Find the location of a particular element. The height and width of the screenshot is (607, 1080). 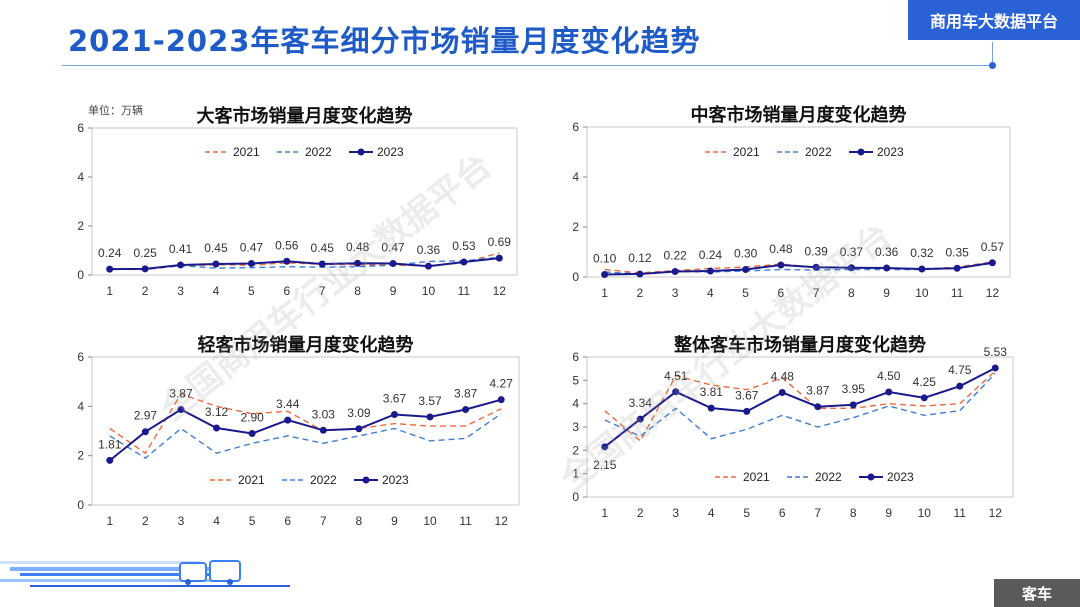

data-label: 3.12 is located at coordinates (217, 412).